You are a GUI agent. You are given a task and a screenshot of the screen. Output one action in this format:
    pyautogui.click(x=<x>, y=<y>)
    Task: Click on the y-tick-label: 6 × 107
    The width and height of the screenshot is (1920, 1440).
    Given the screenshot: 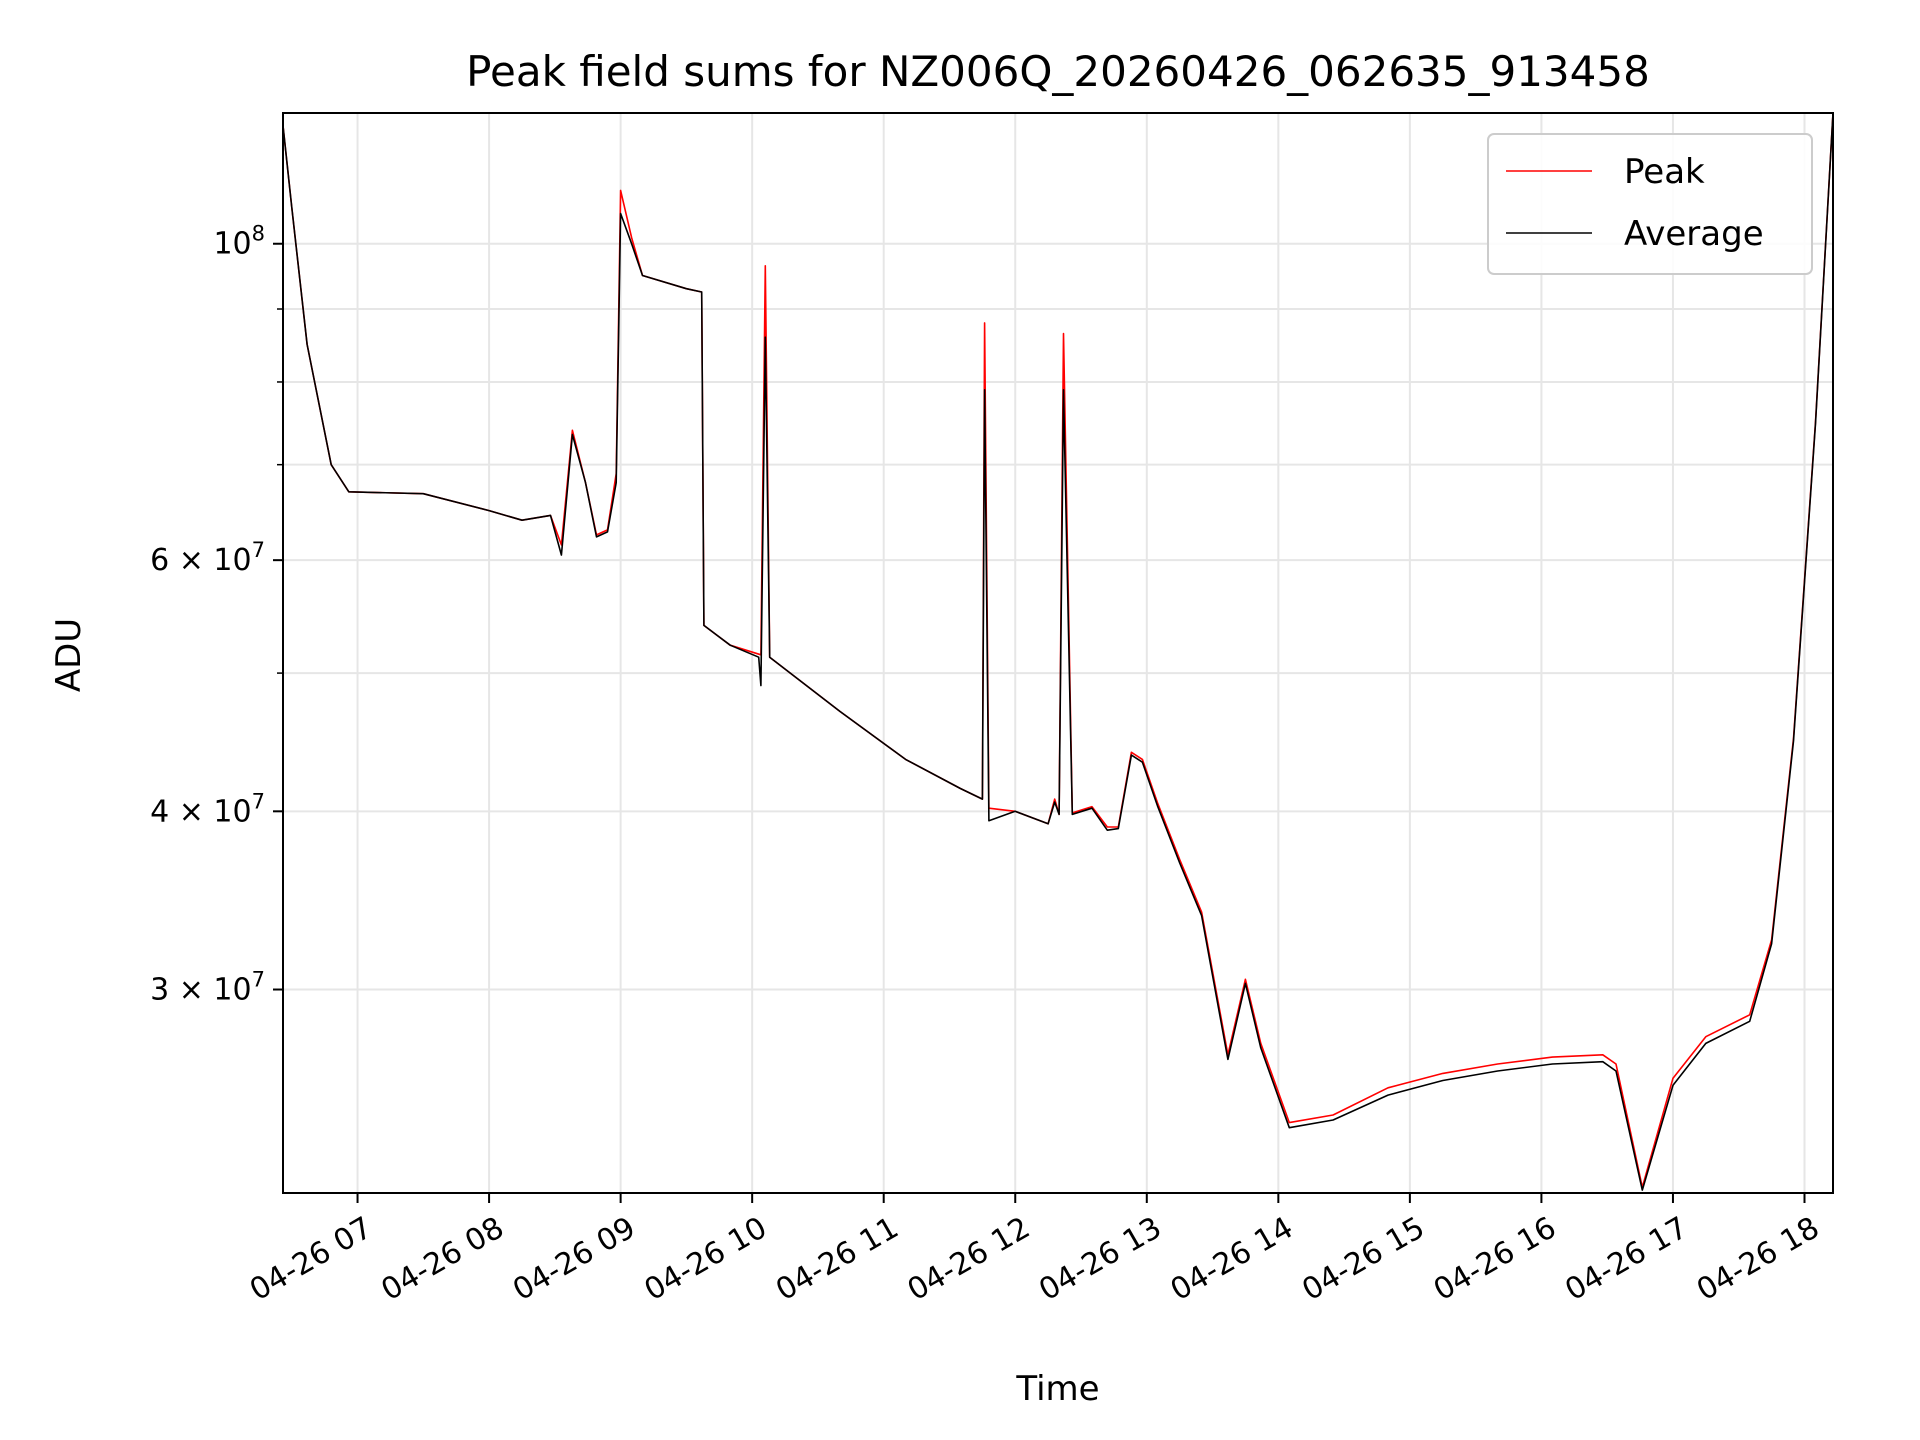 What is the action you would take?
    pyautogui.click(x=207, y=558)
    